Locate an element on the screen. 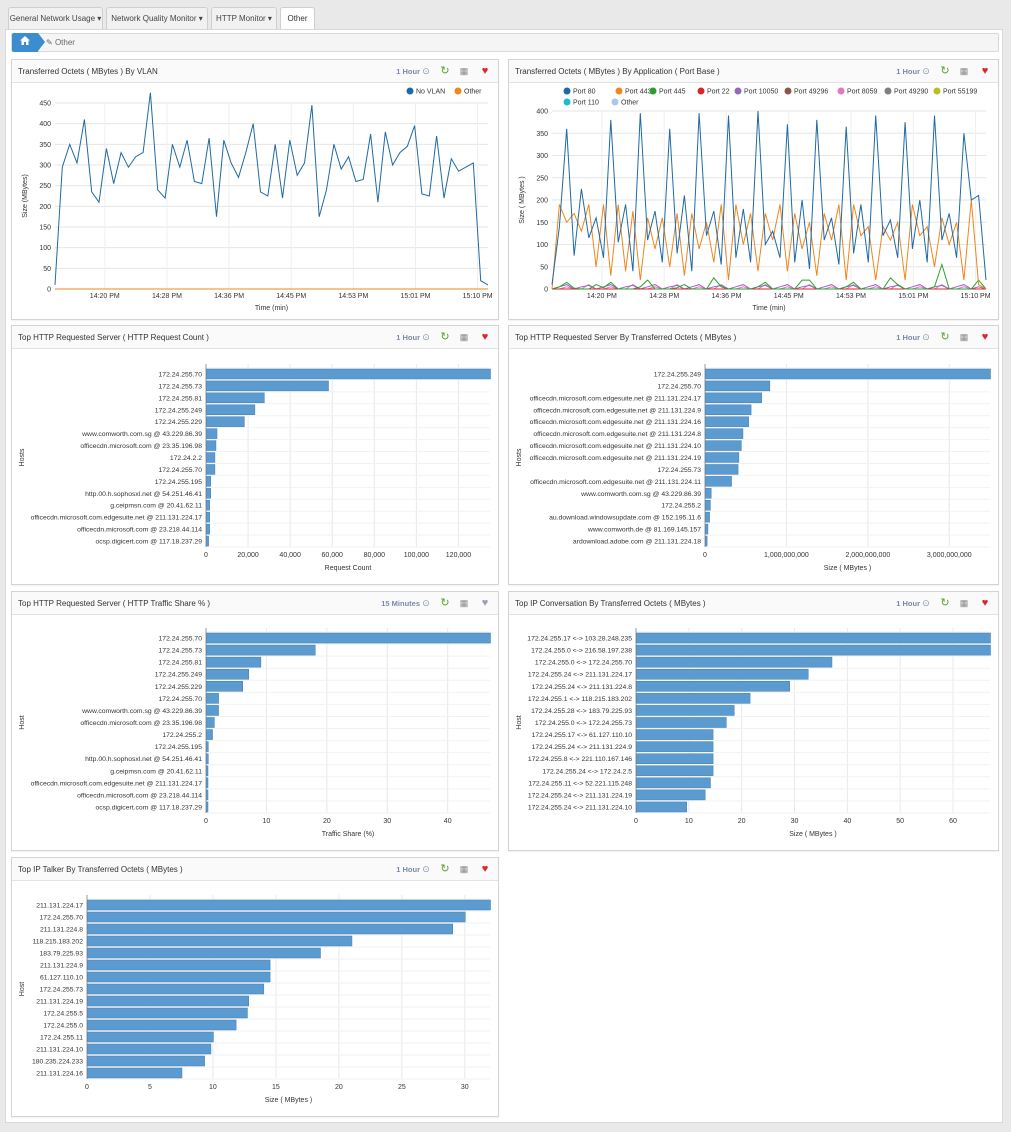  time-span-selector: 15 Minutes is located at coordinates (400, 603).